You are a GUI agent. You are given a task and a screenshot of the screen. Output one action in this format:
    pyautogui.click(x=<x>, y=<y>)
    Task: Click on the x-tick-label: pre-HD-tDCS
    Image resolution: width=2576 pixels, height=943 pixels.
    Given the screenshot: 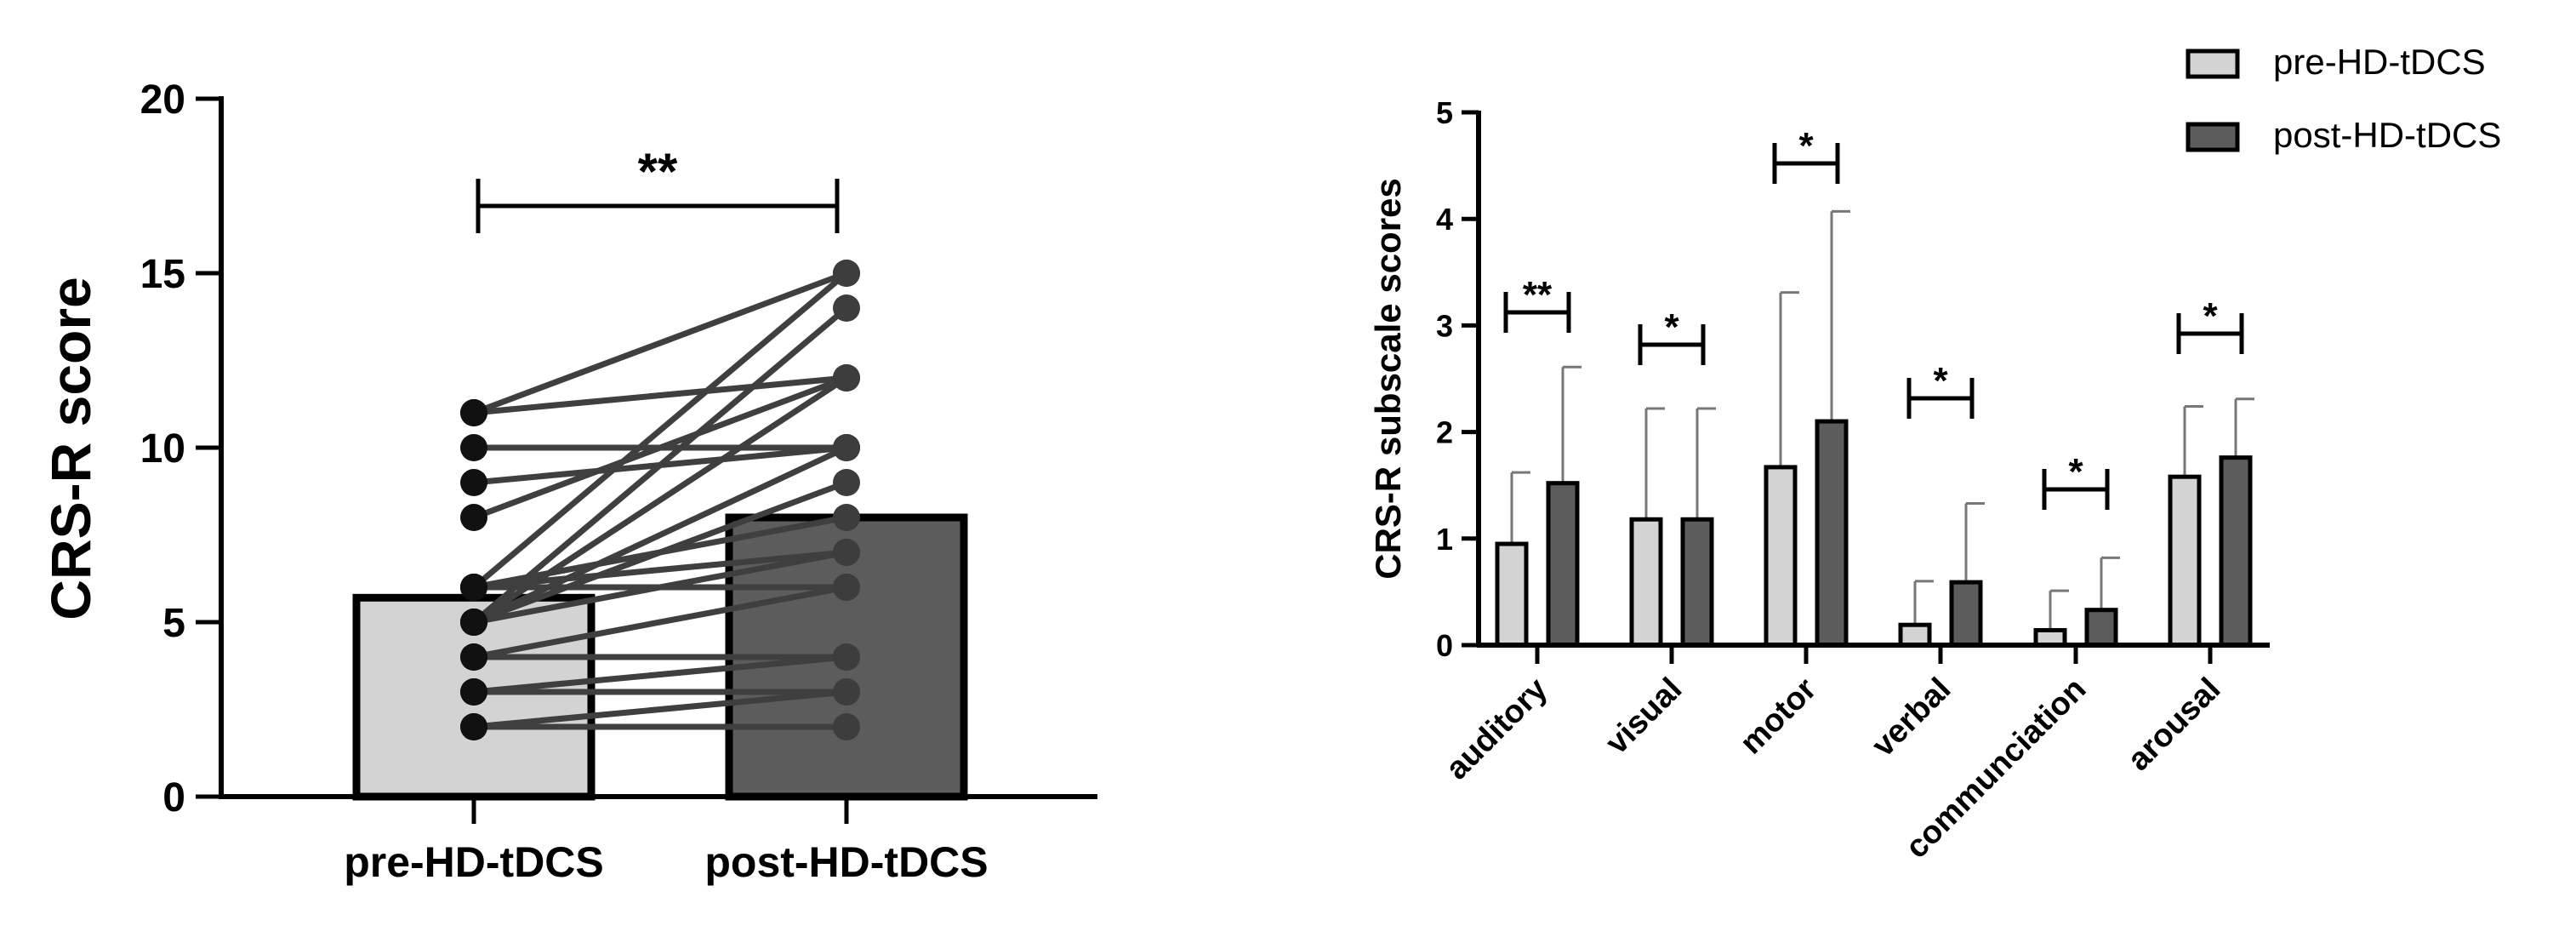 What is the action you would take?
    pyautogui.click(x=474, y=862)
    